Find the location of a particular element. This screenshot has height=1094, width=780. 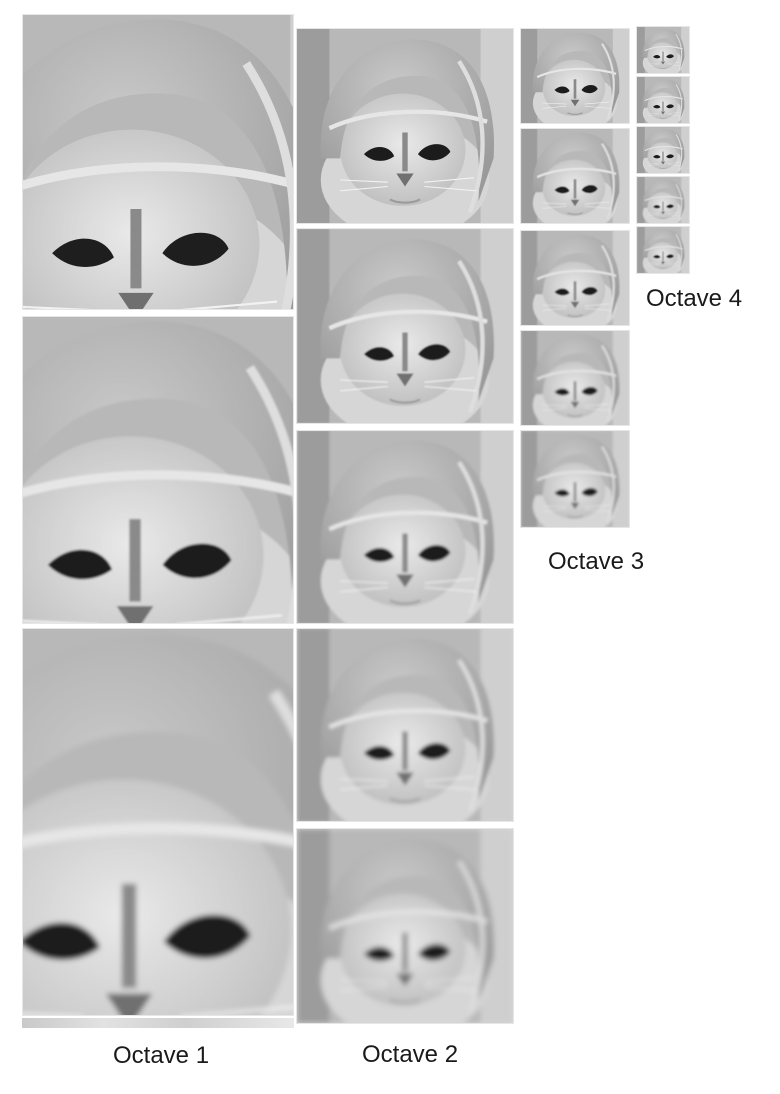

octave-4-scale-1-image is located at coordinates (663, 50).